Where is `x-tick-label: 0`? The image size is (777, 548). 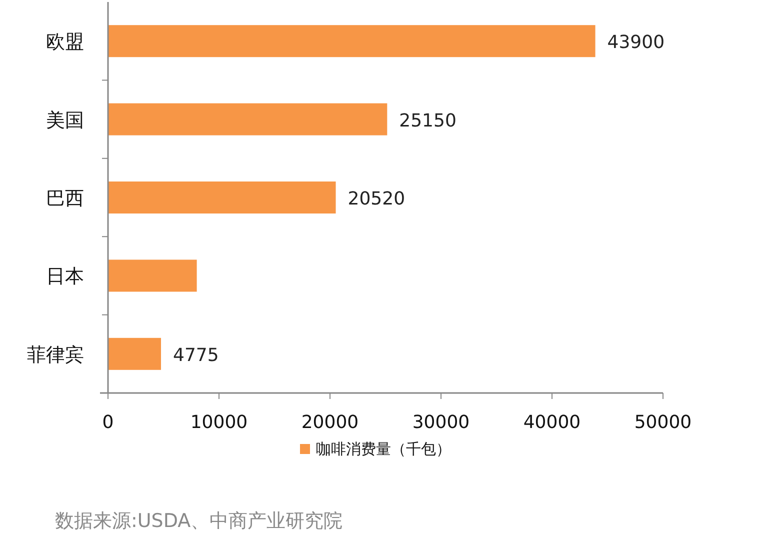 x-tick-label: 0 is located at coordinates (108, 422).